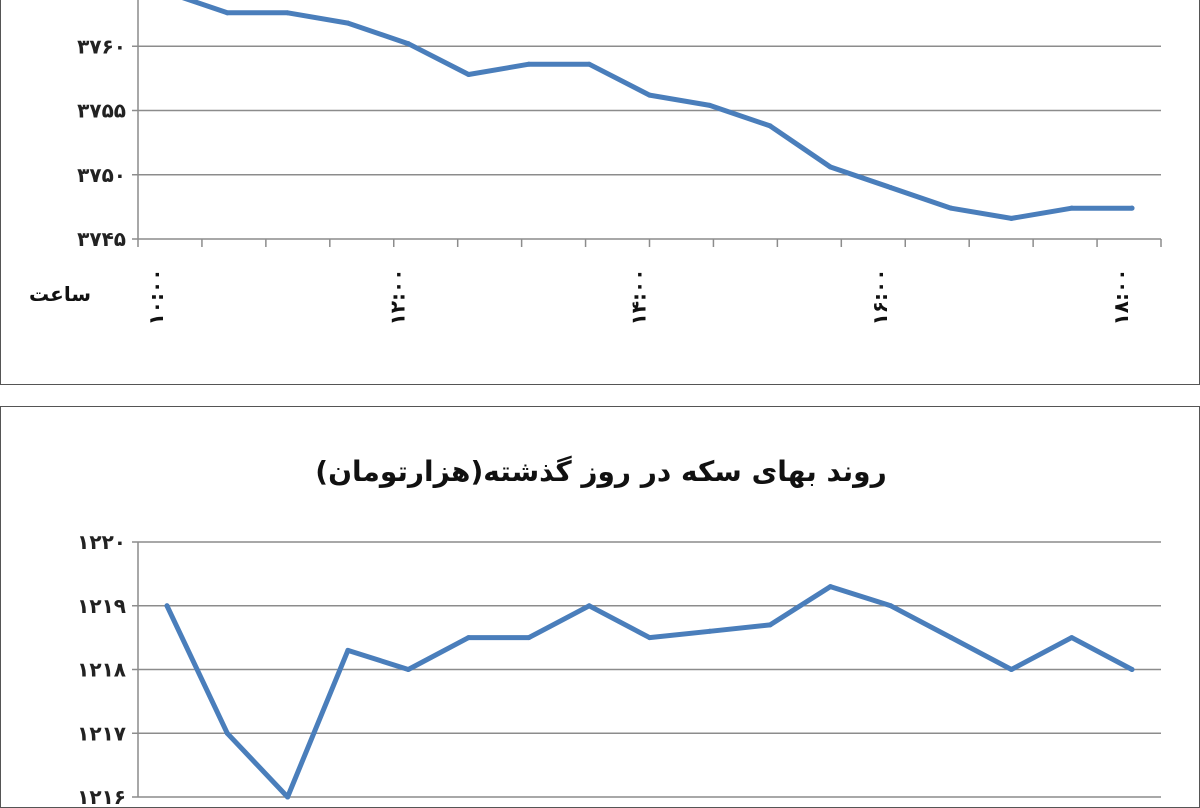 Image resolution: width=1200 pixels, height=808 pixels. Describe the element at coordinates (639, 297) in the screenshot. I see `x-tick-label: ۱۴:۰۰` at that location.